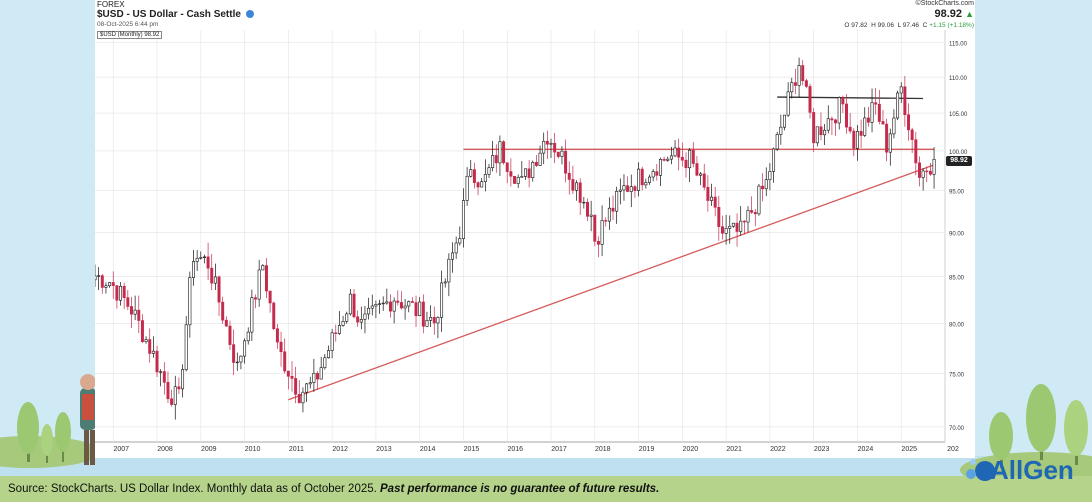 The image size is (1092, 502). I want to click on last-price-value: 98.92, so click(948, 14).